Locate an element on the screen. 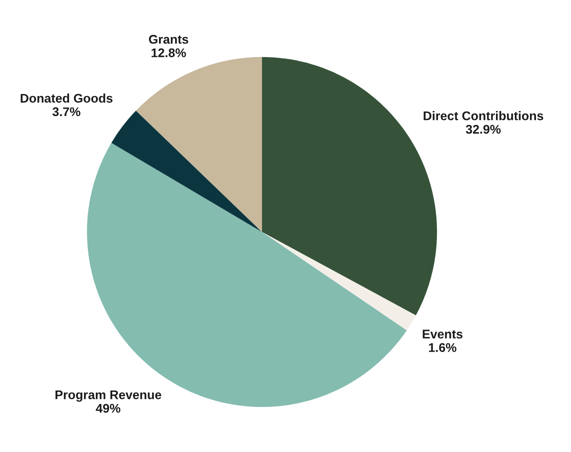  slice-label: Donated Goods is located at coordinates (66, 98).